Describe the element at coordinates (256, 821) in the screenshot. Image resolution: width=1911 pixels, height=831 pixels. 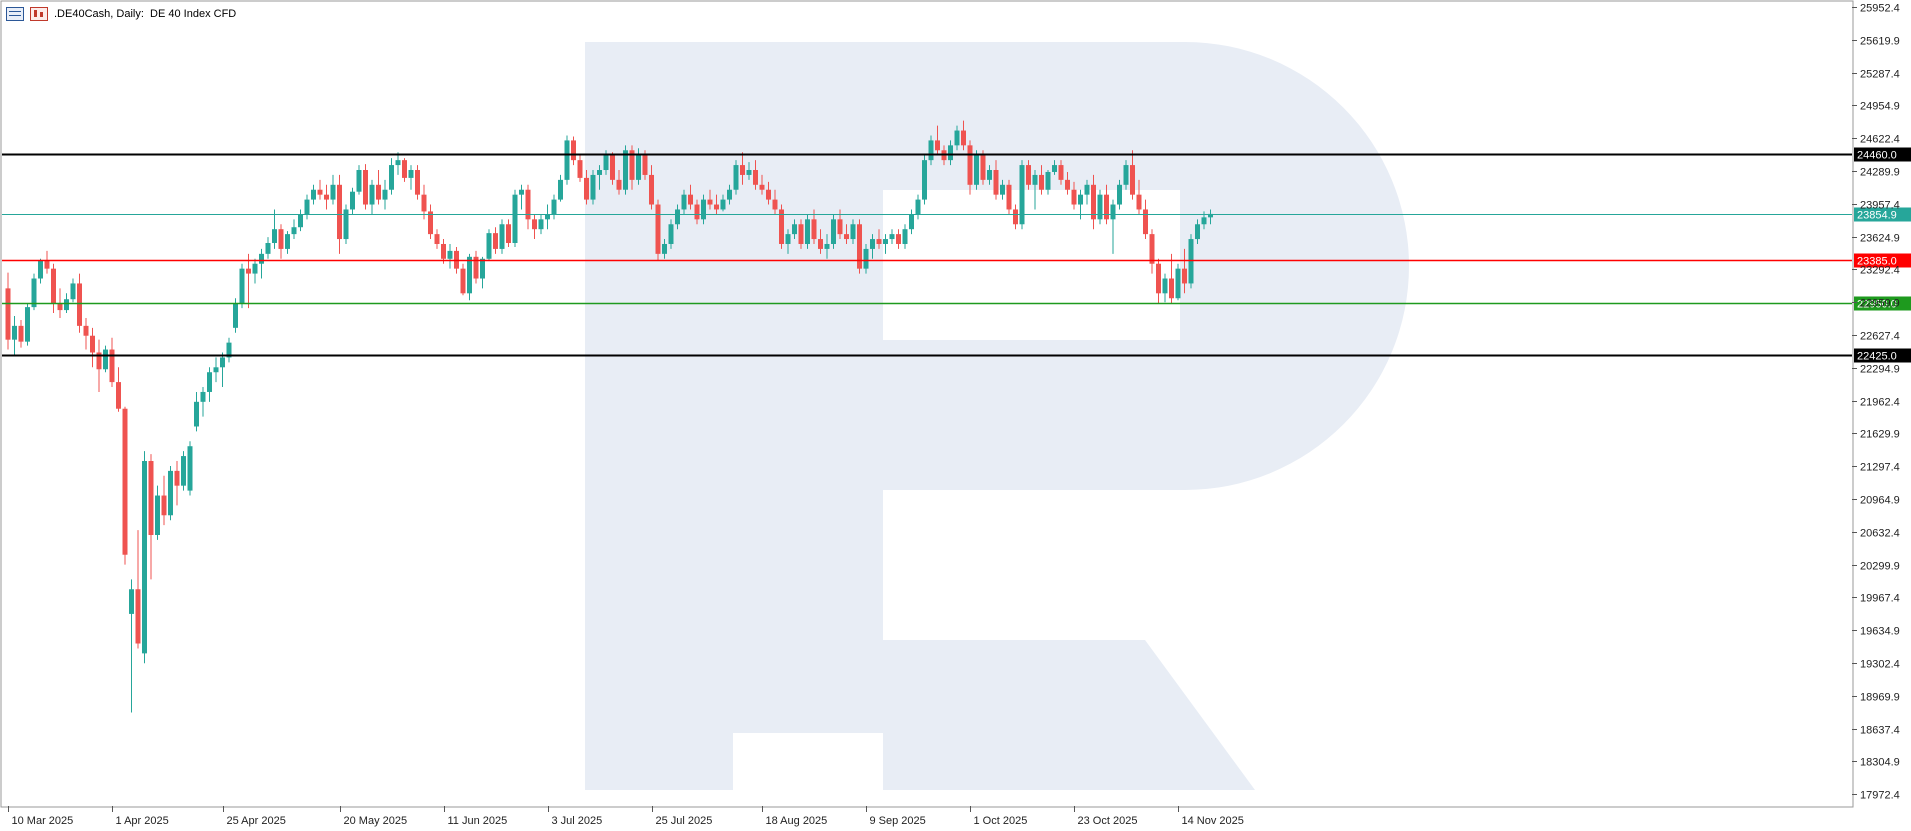
I see `time-tick-label: 25 Apr 2025` at that location.